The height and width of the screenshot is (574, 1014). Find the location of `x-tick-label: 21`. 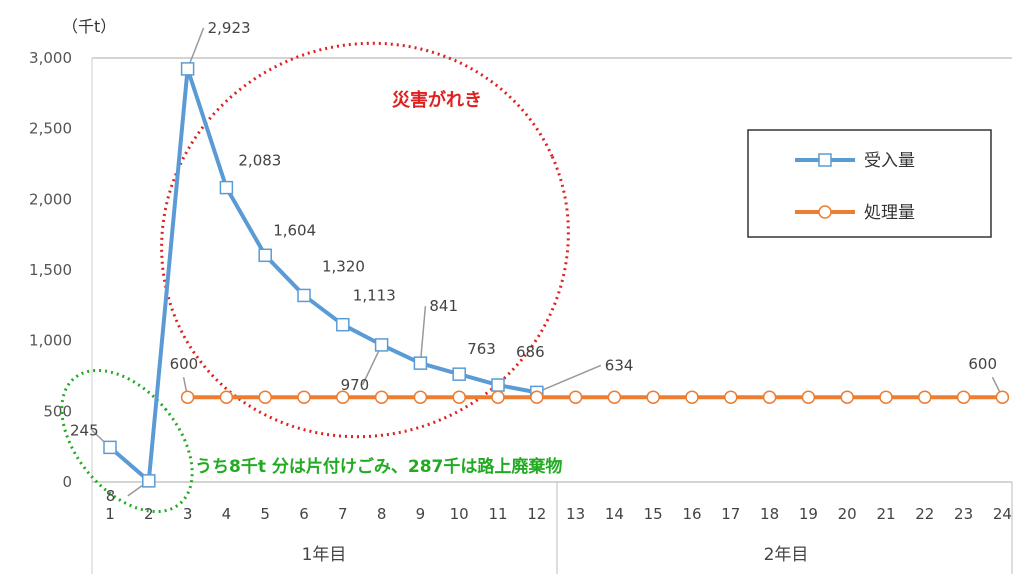

x-tick-label: 21 is located at coordinates (885, 514).